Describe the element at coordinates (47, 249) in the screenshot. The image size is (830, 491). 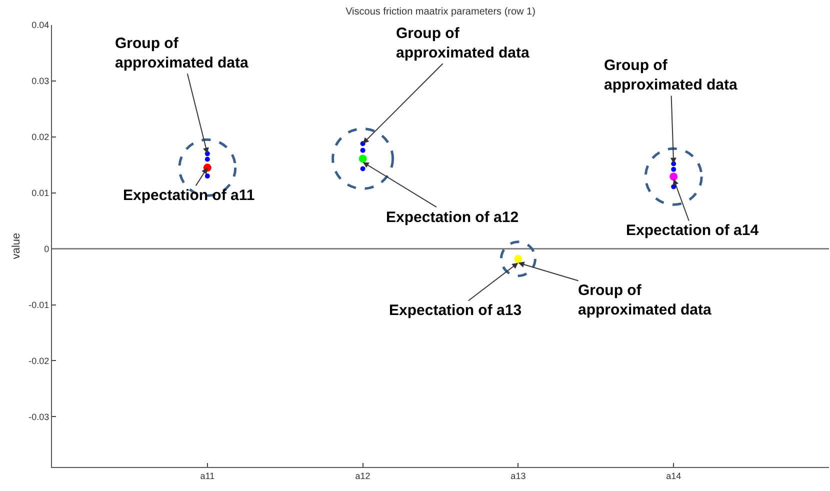
I see `y-tick-label: 0` at that location.